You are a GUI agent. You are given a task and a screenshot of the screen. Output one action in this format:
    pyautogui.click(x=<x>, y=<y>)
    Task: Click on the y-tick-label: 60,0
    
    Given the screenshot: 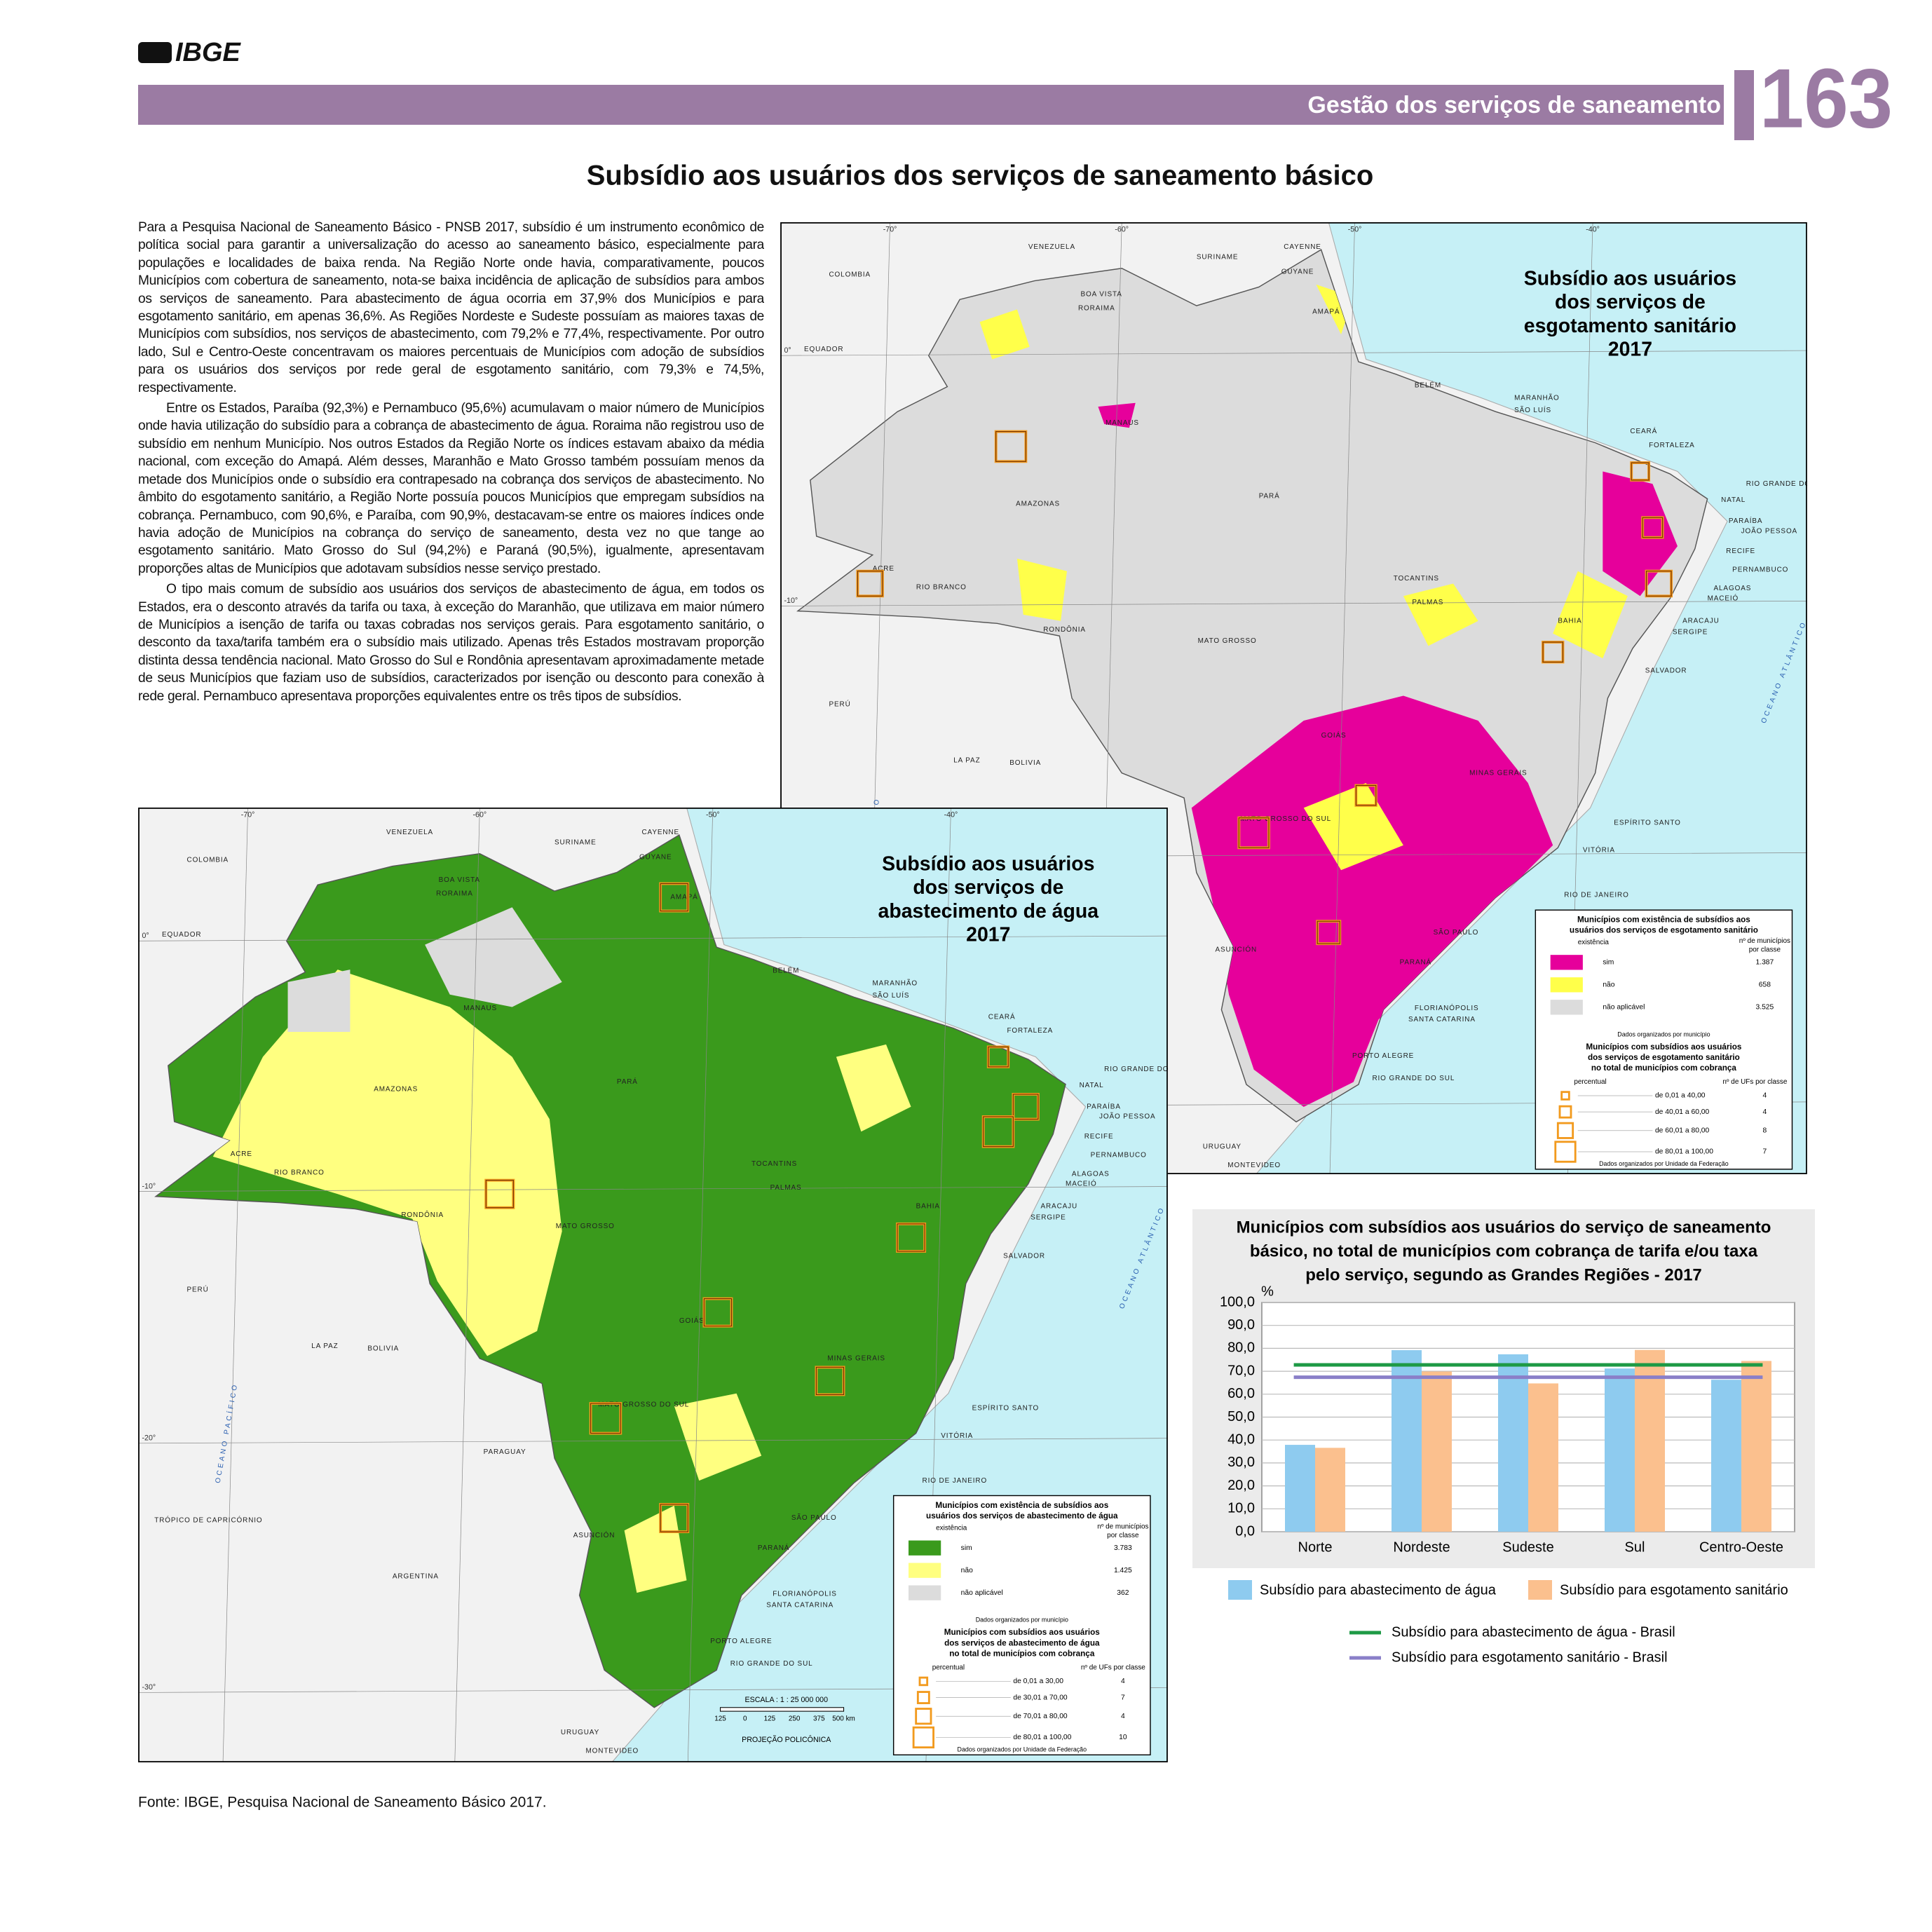 What is the action you would take?
    pyautogui.click(x=1241, y=1393)
    